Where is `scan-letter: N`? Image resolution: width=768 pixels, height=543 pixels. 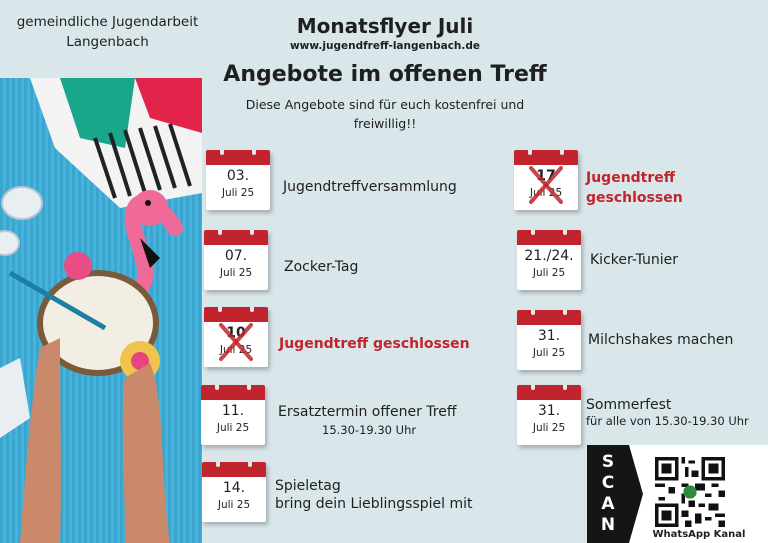 scan-letter: N is located at coordinates (608, 525).